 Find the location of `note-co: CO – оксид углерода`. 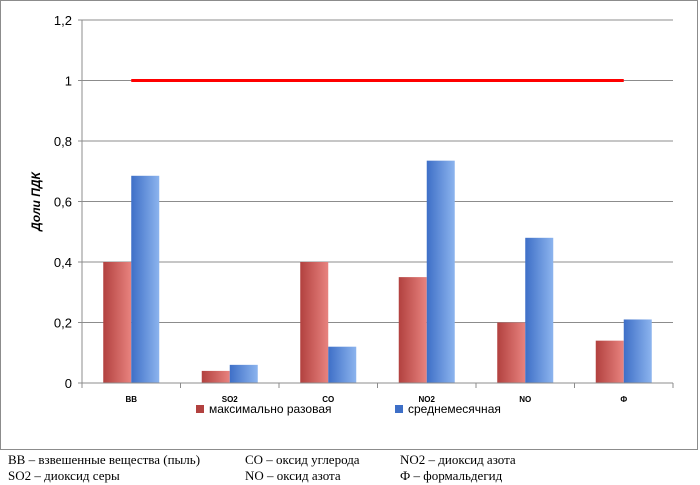

note-co: CO – оксид углерода is located at coordinates (302, 459).